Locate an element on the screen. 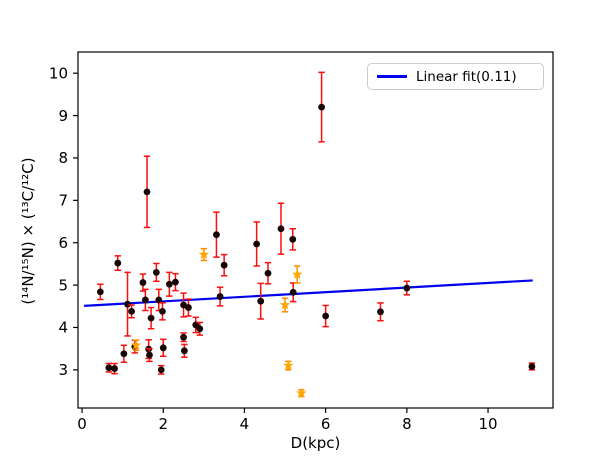 The width and height of the screenshot is (614, 461). x-tick-label: 0 is located at coordinates (82, 424).